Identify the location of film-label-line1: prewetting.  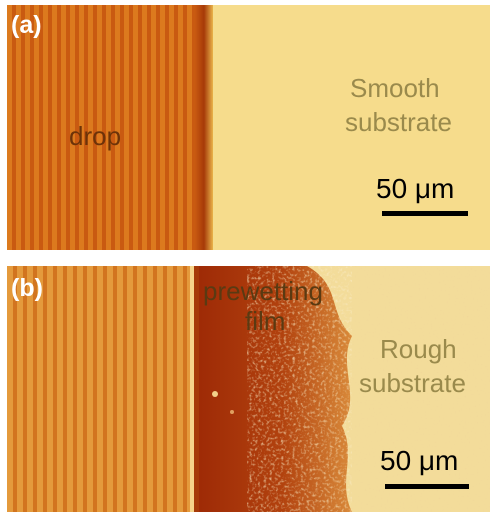
(263, 291).